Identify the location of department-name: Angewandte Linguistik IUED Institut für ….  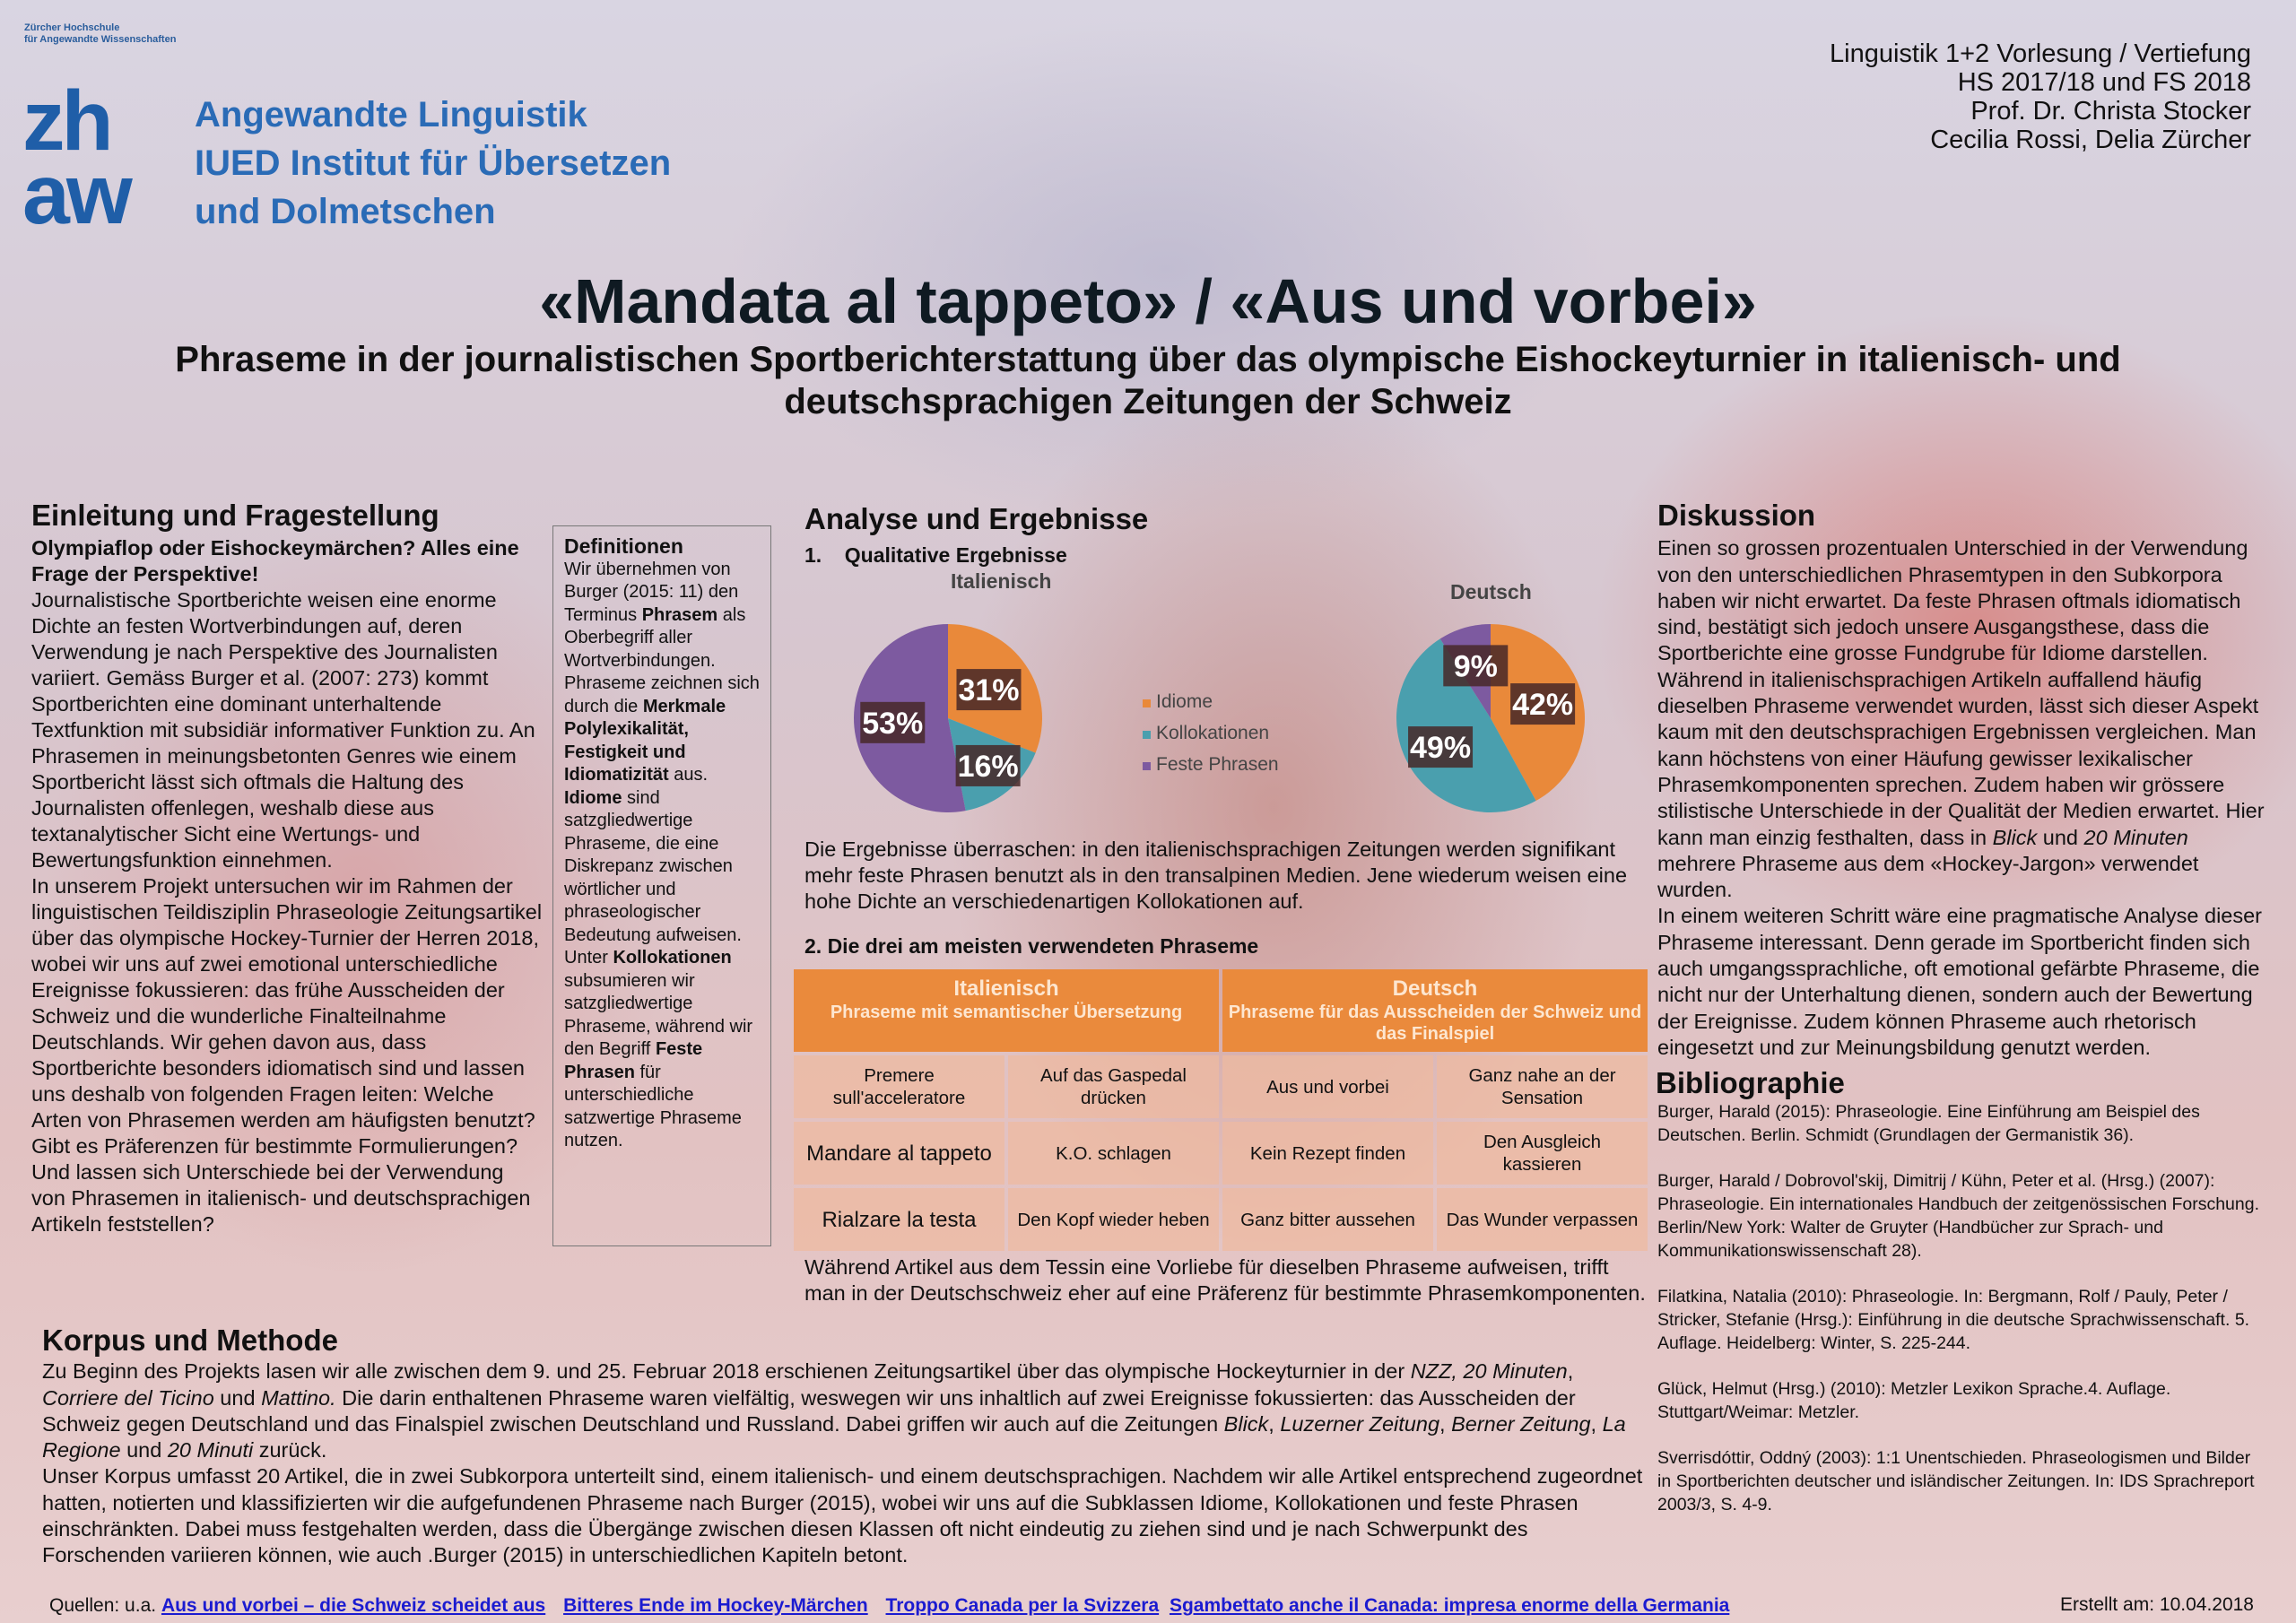
(433, 163).